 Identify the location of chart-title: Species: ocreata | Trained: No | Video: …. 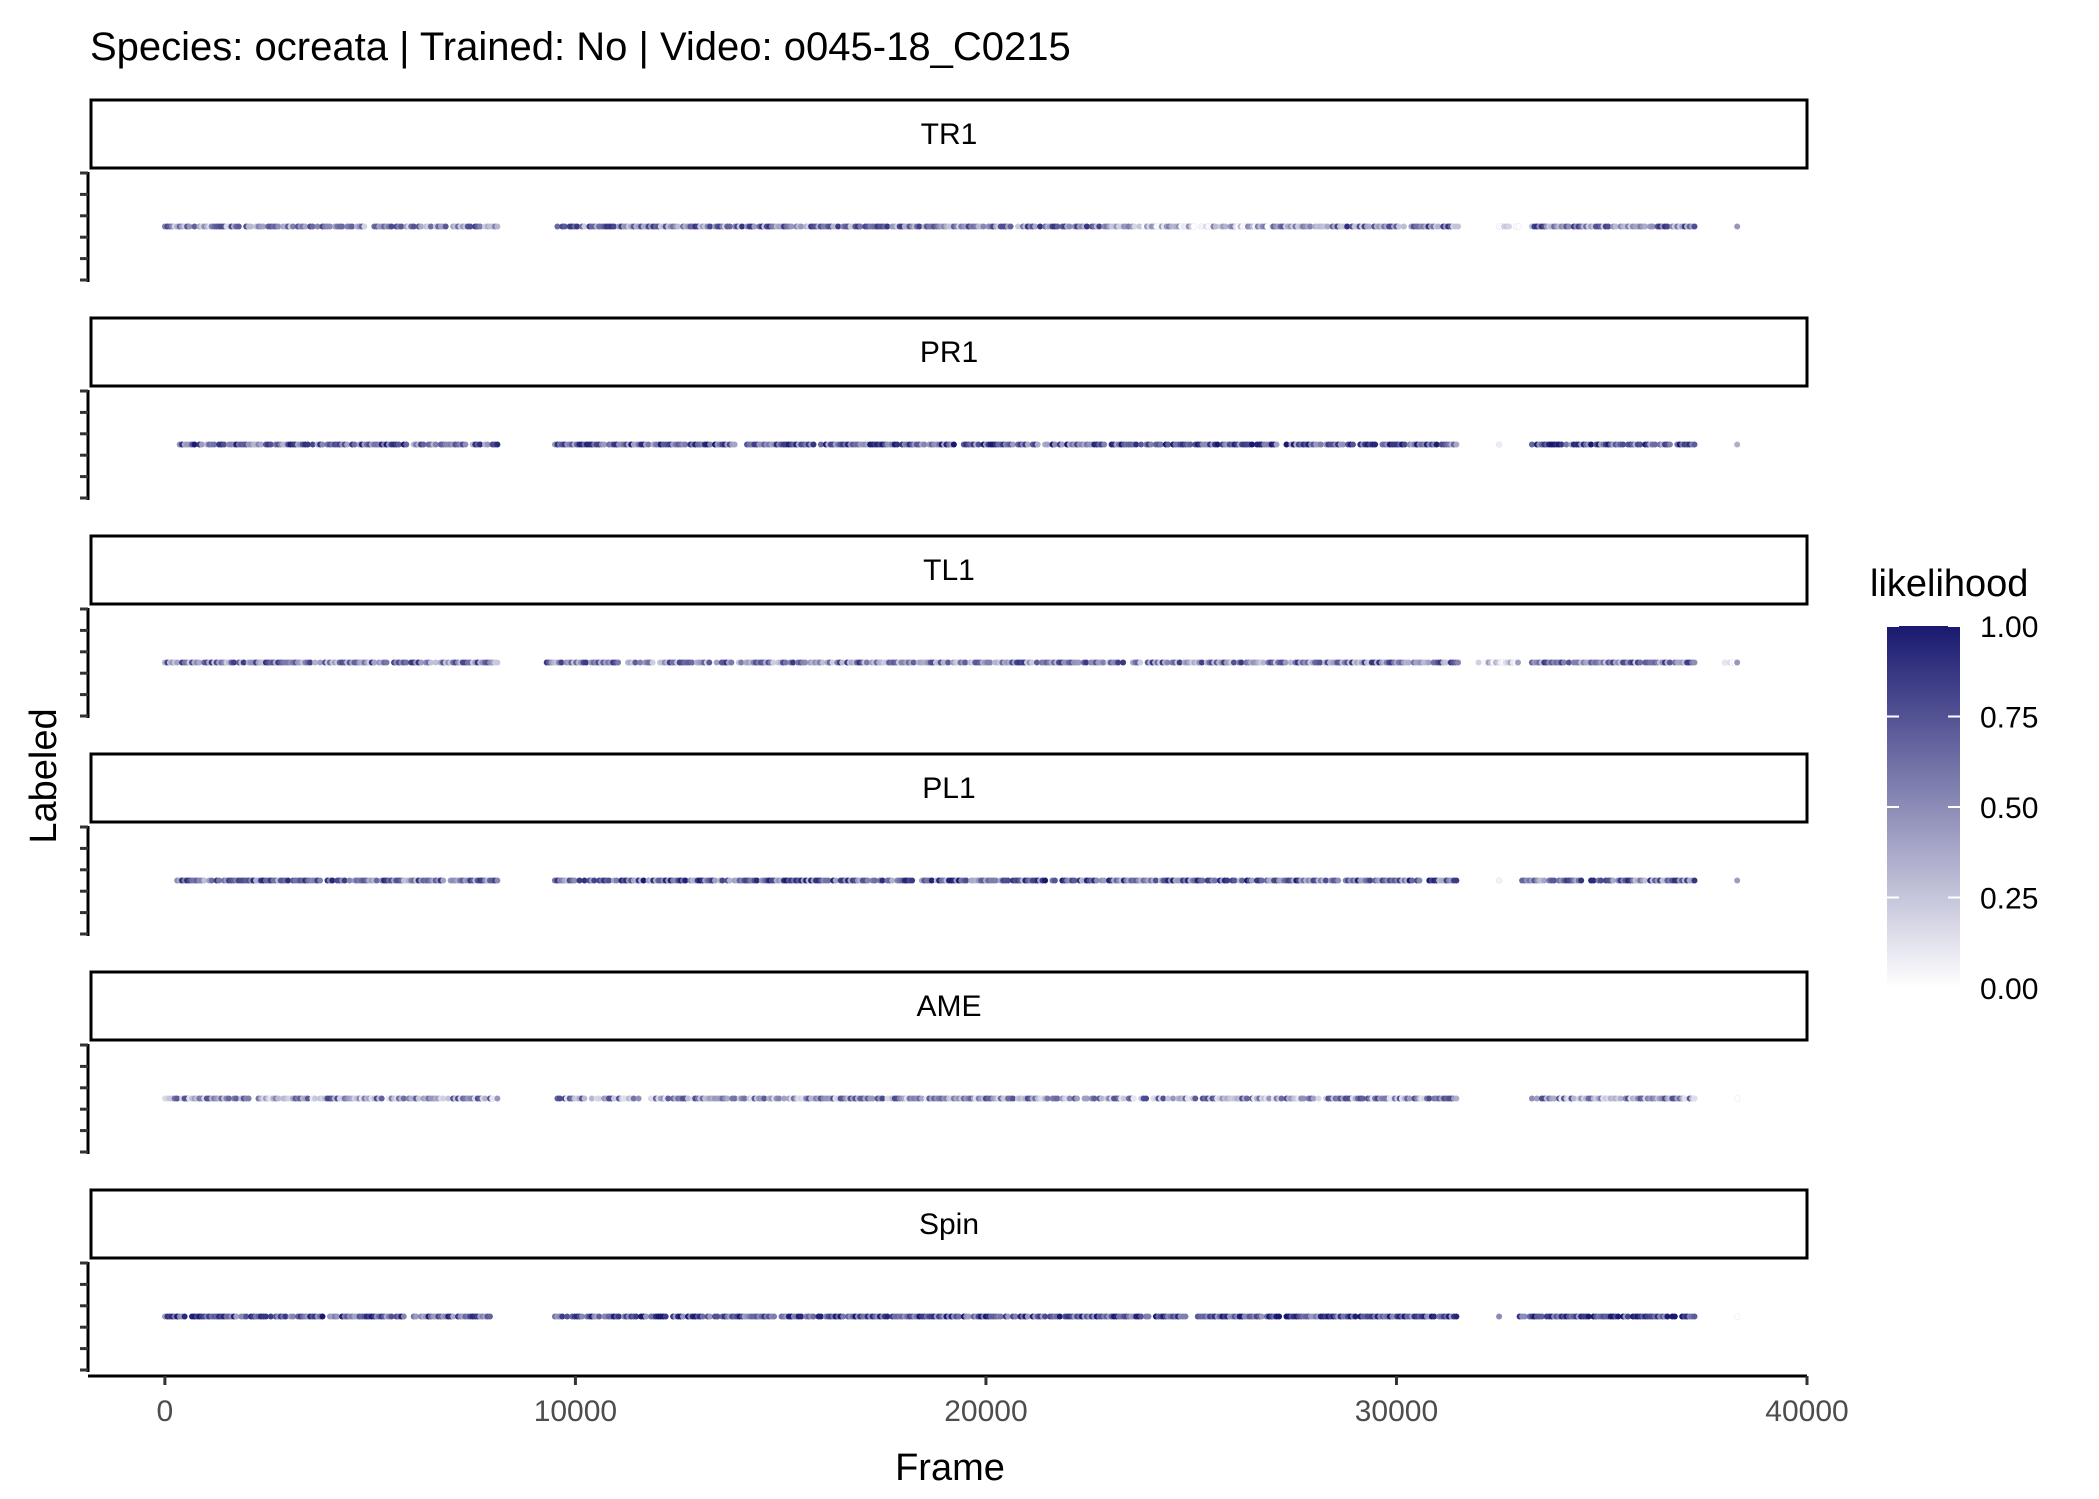
(580, 47).